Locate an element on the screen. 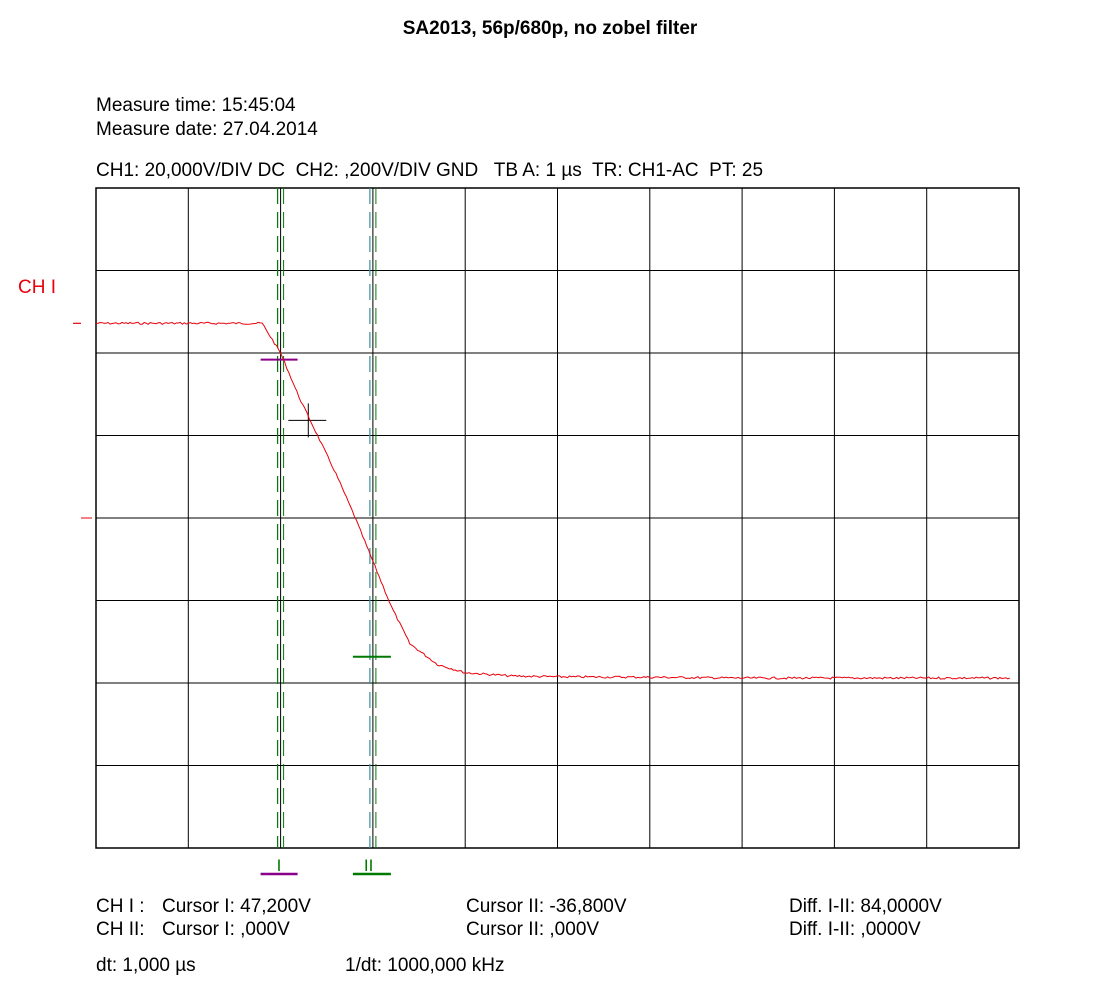  measure-date: Measure date: 27.04.2014 is located at coordinates (207, 129).